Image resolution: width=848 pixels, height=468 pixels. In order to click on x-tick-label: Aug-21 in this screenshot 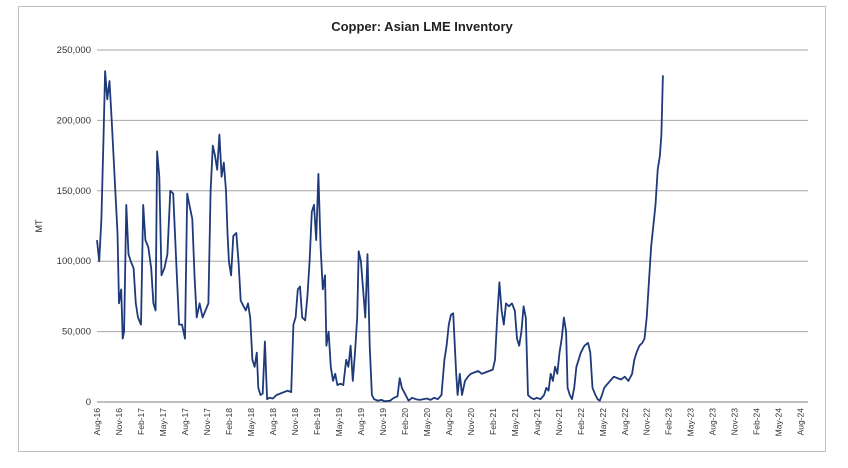, I will do `click(537, 422)`.